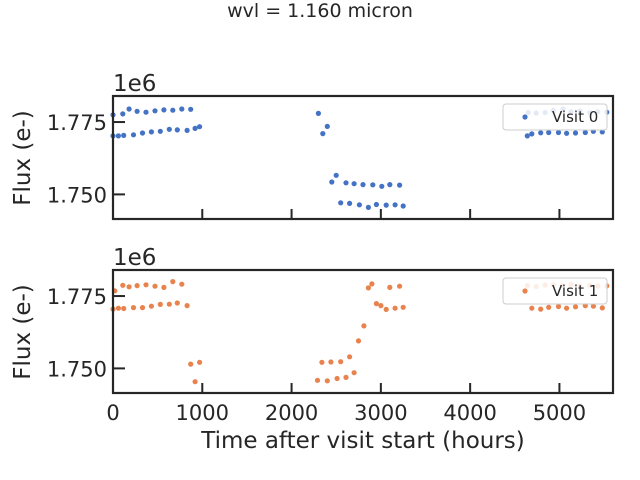 The width and height of the screenshot is (640, 480). I want to click on legend-label-visit-1: Visit 1, so click(575, 291).